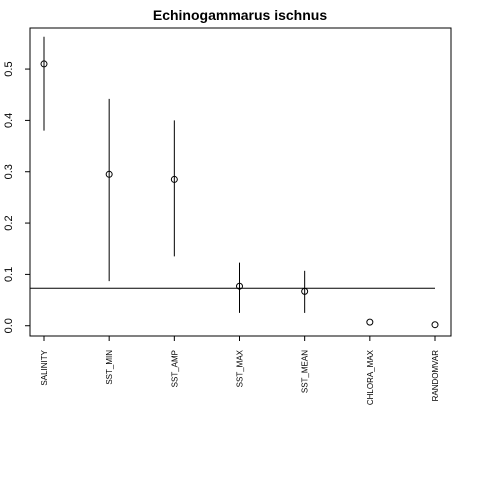 The image size is (480, 480). Describe the element at coordinates (9, 325) in the screenshot. I see `y-tick-label: 0.0` at that location.